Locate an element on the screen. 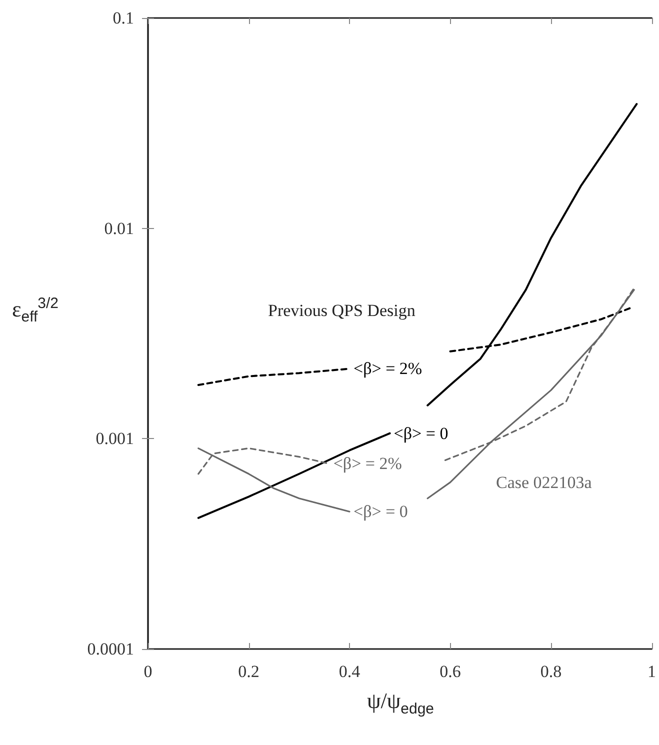 The height and width of the screenshot is (745, 659). y-tick-label: 0.001 is located at coordinates (115, 438).